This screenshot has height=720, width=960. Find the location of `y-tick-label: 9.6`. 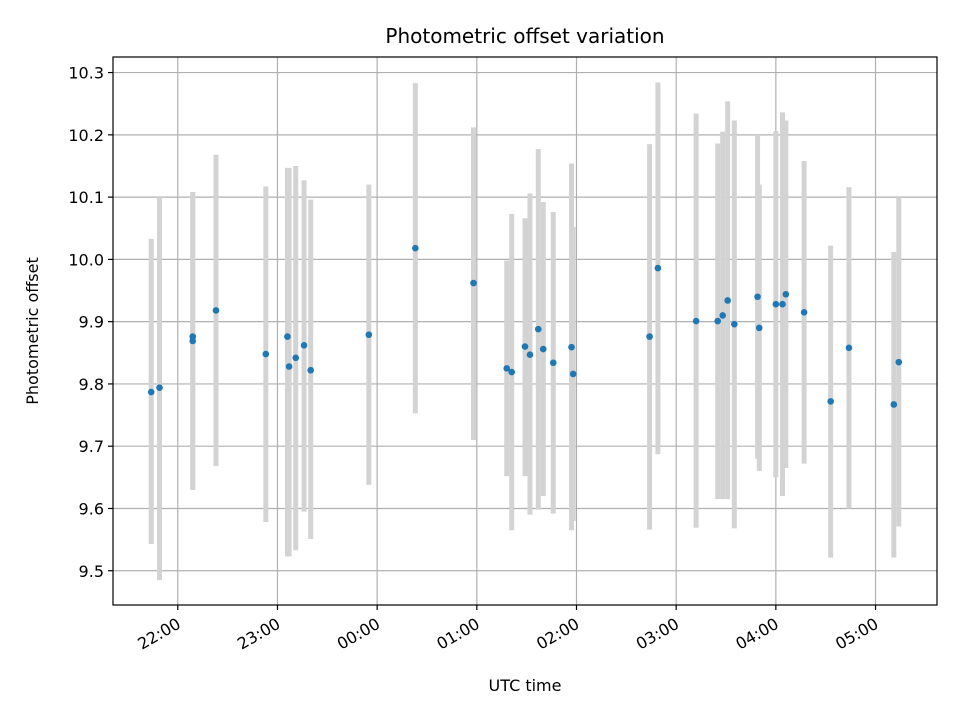

y-tick-label: 9.6 is located at coordinates (91, 508).